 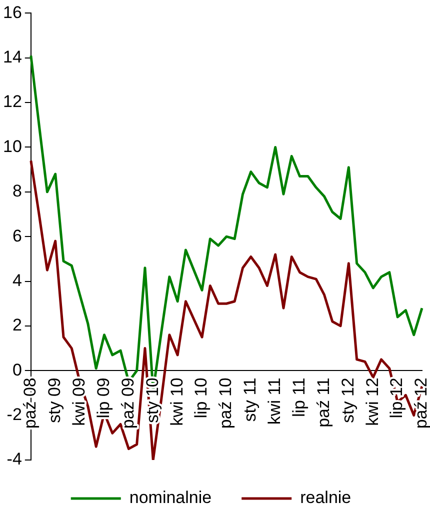 I want to click on x-tick-label: lip 11, so click(x=298, y=398).